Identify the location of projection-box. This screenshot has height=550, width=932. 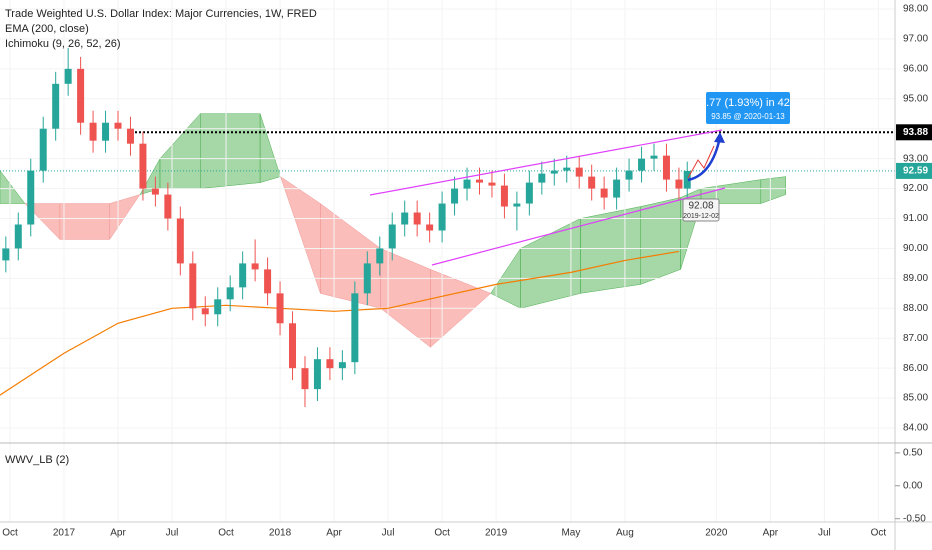
(748, 108).